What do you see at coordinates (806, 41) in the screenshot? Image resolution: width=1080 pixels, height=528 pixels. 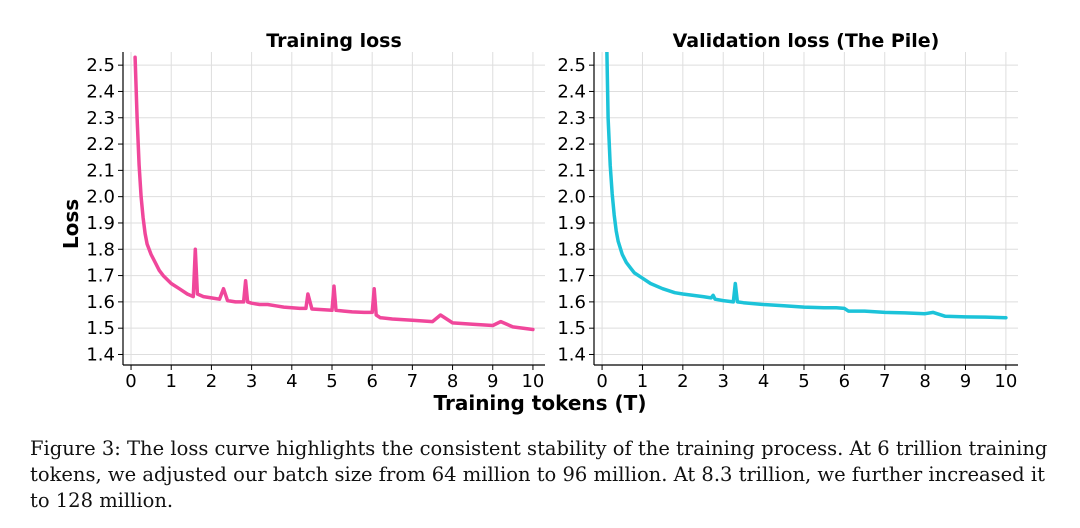 I see `validation-loss-title: Validation loss (The Pile)` at bounding box center [806, 41].